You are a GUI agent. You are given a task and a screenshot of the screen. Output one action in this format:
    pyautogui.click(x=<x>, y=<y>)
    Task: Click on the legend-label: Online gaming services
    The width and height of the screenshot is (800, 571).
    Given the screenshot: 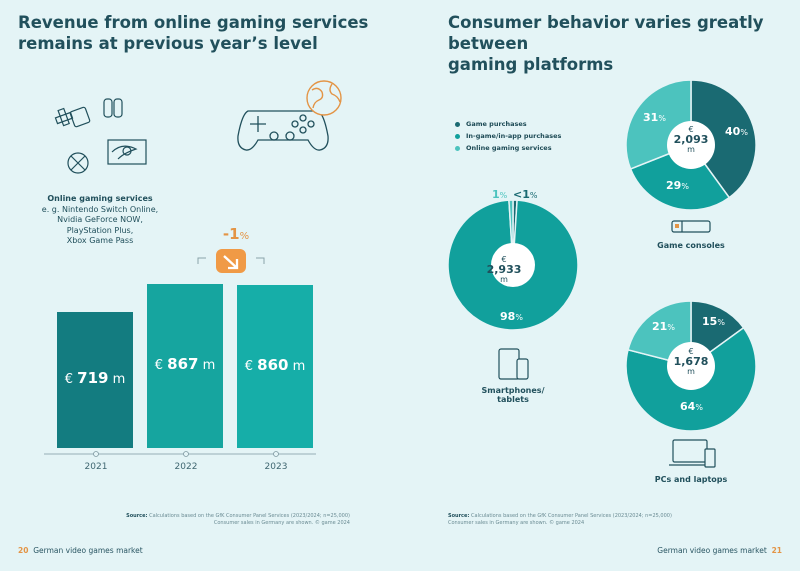 What is the action you would take?
    pyautogui.click(x=509, y=148)
    